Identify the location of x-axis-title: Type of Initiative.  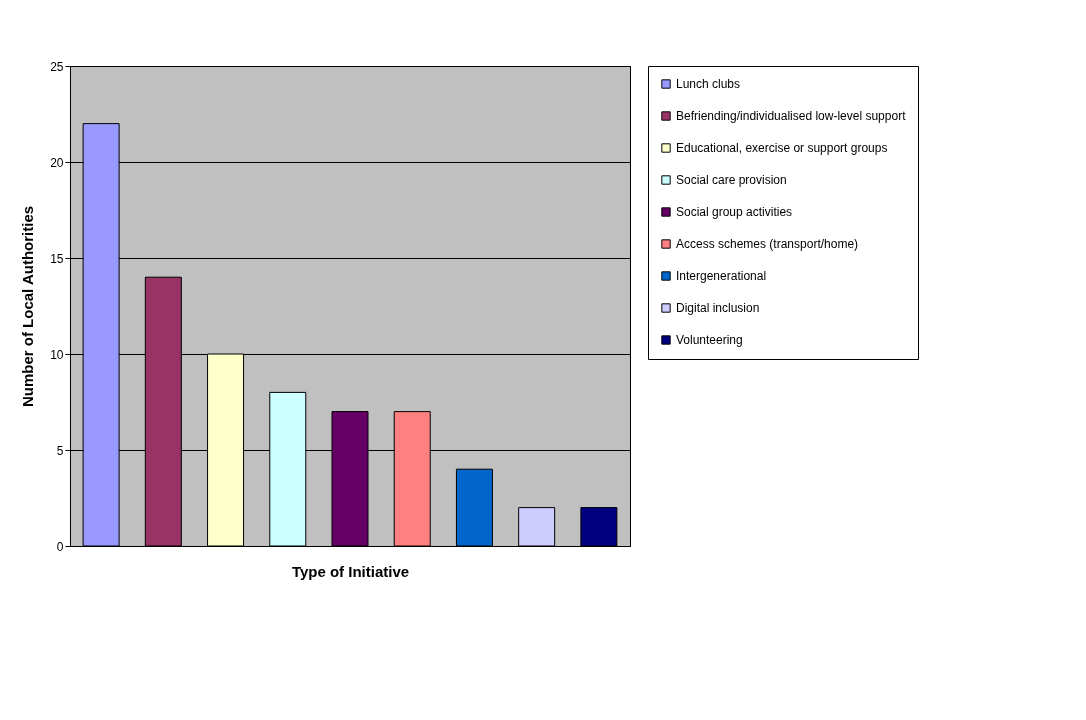
(350, 571).